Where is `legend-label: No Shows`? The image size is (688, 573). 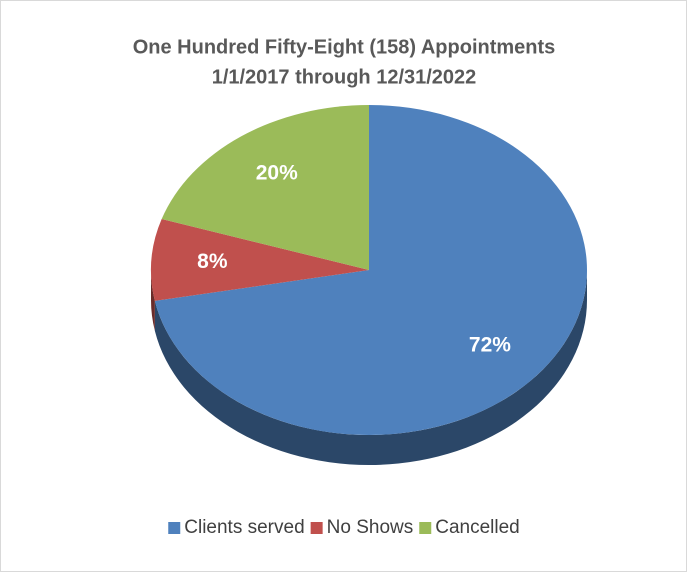
legend-label: No Shows is located at coordinates (370, 527).